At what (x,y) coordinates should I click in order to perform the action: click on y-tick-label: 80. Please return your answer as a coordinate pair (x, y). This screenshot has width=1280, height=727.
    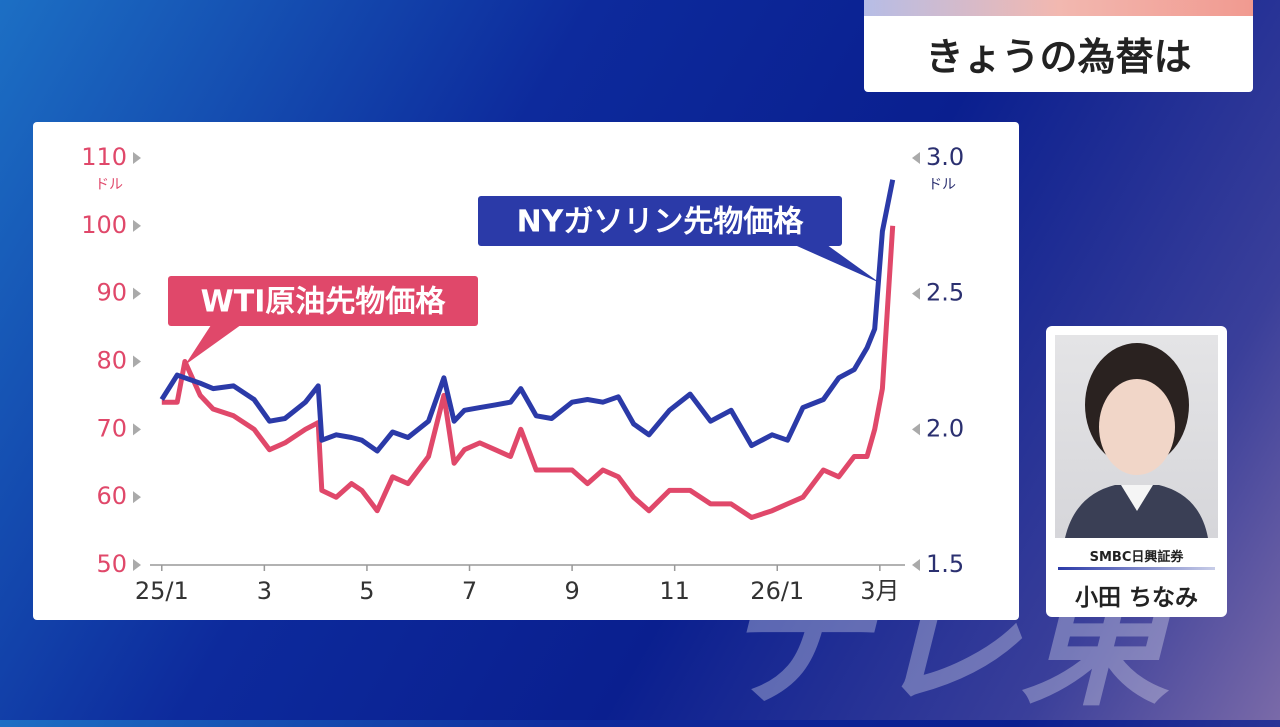
    Looking at the image, I should click on (111, 361).